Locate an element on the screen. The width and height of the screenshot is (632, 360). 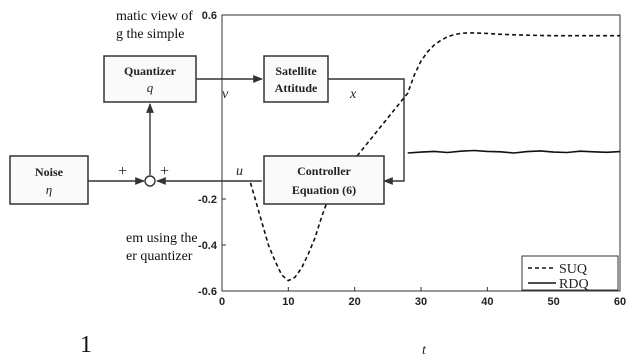
noise-block is located at coordinates (49, 180).